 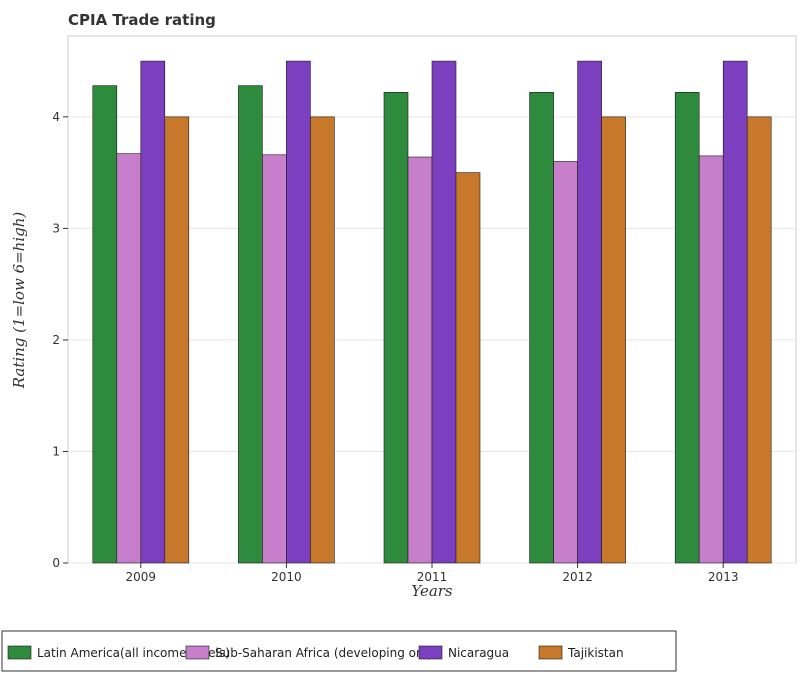 I want to click on legend-frame, so click(x=339, y=651).